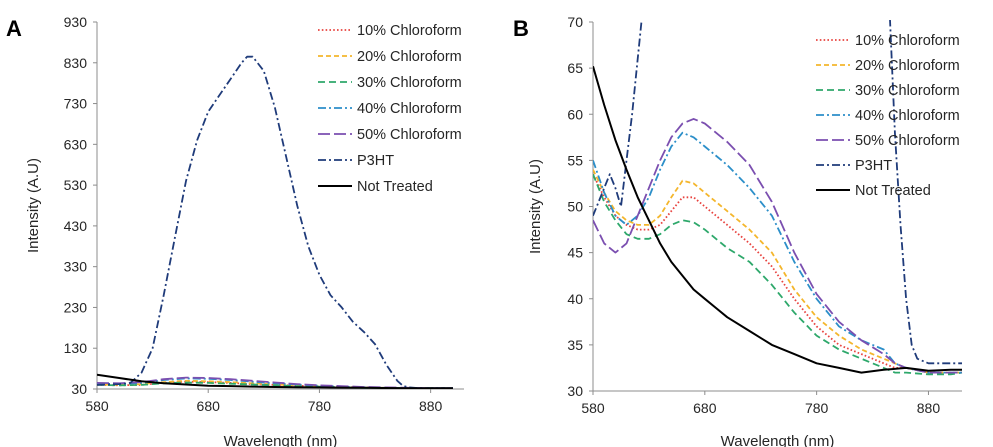 This screenshot has height=447, width=993. What do you see at coordinates (14, 28) in the screenshot?
I see `panel-letter: A` at bounding box center [14, 28].